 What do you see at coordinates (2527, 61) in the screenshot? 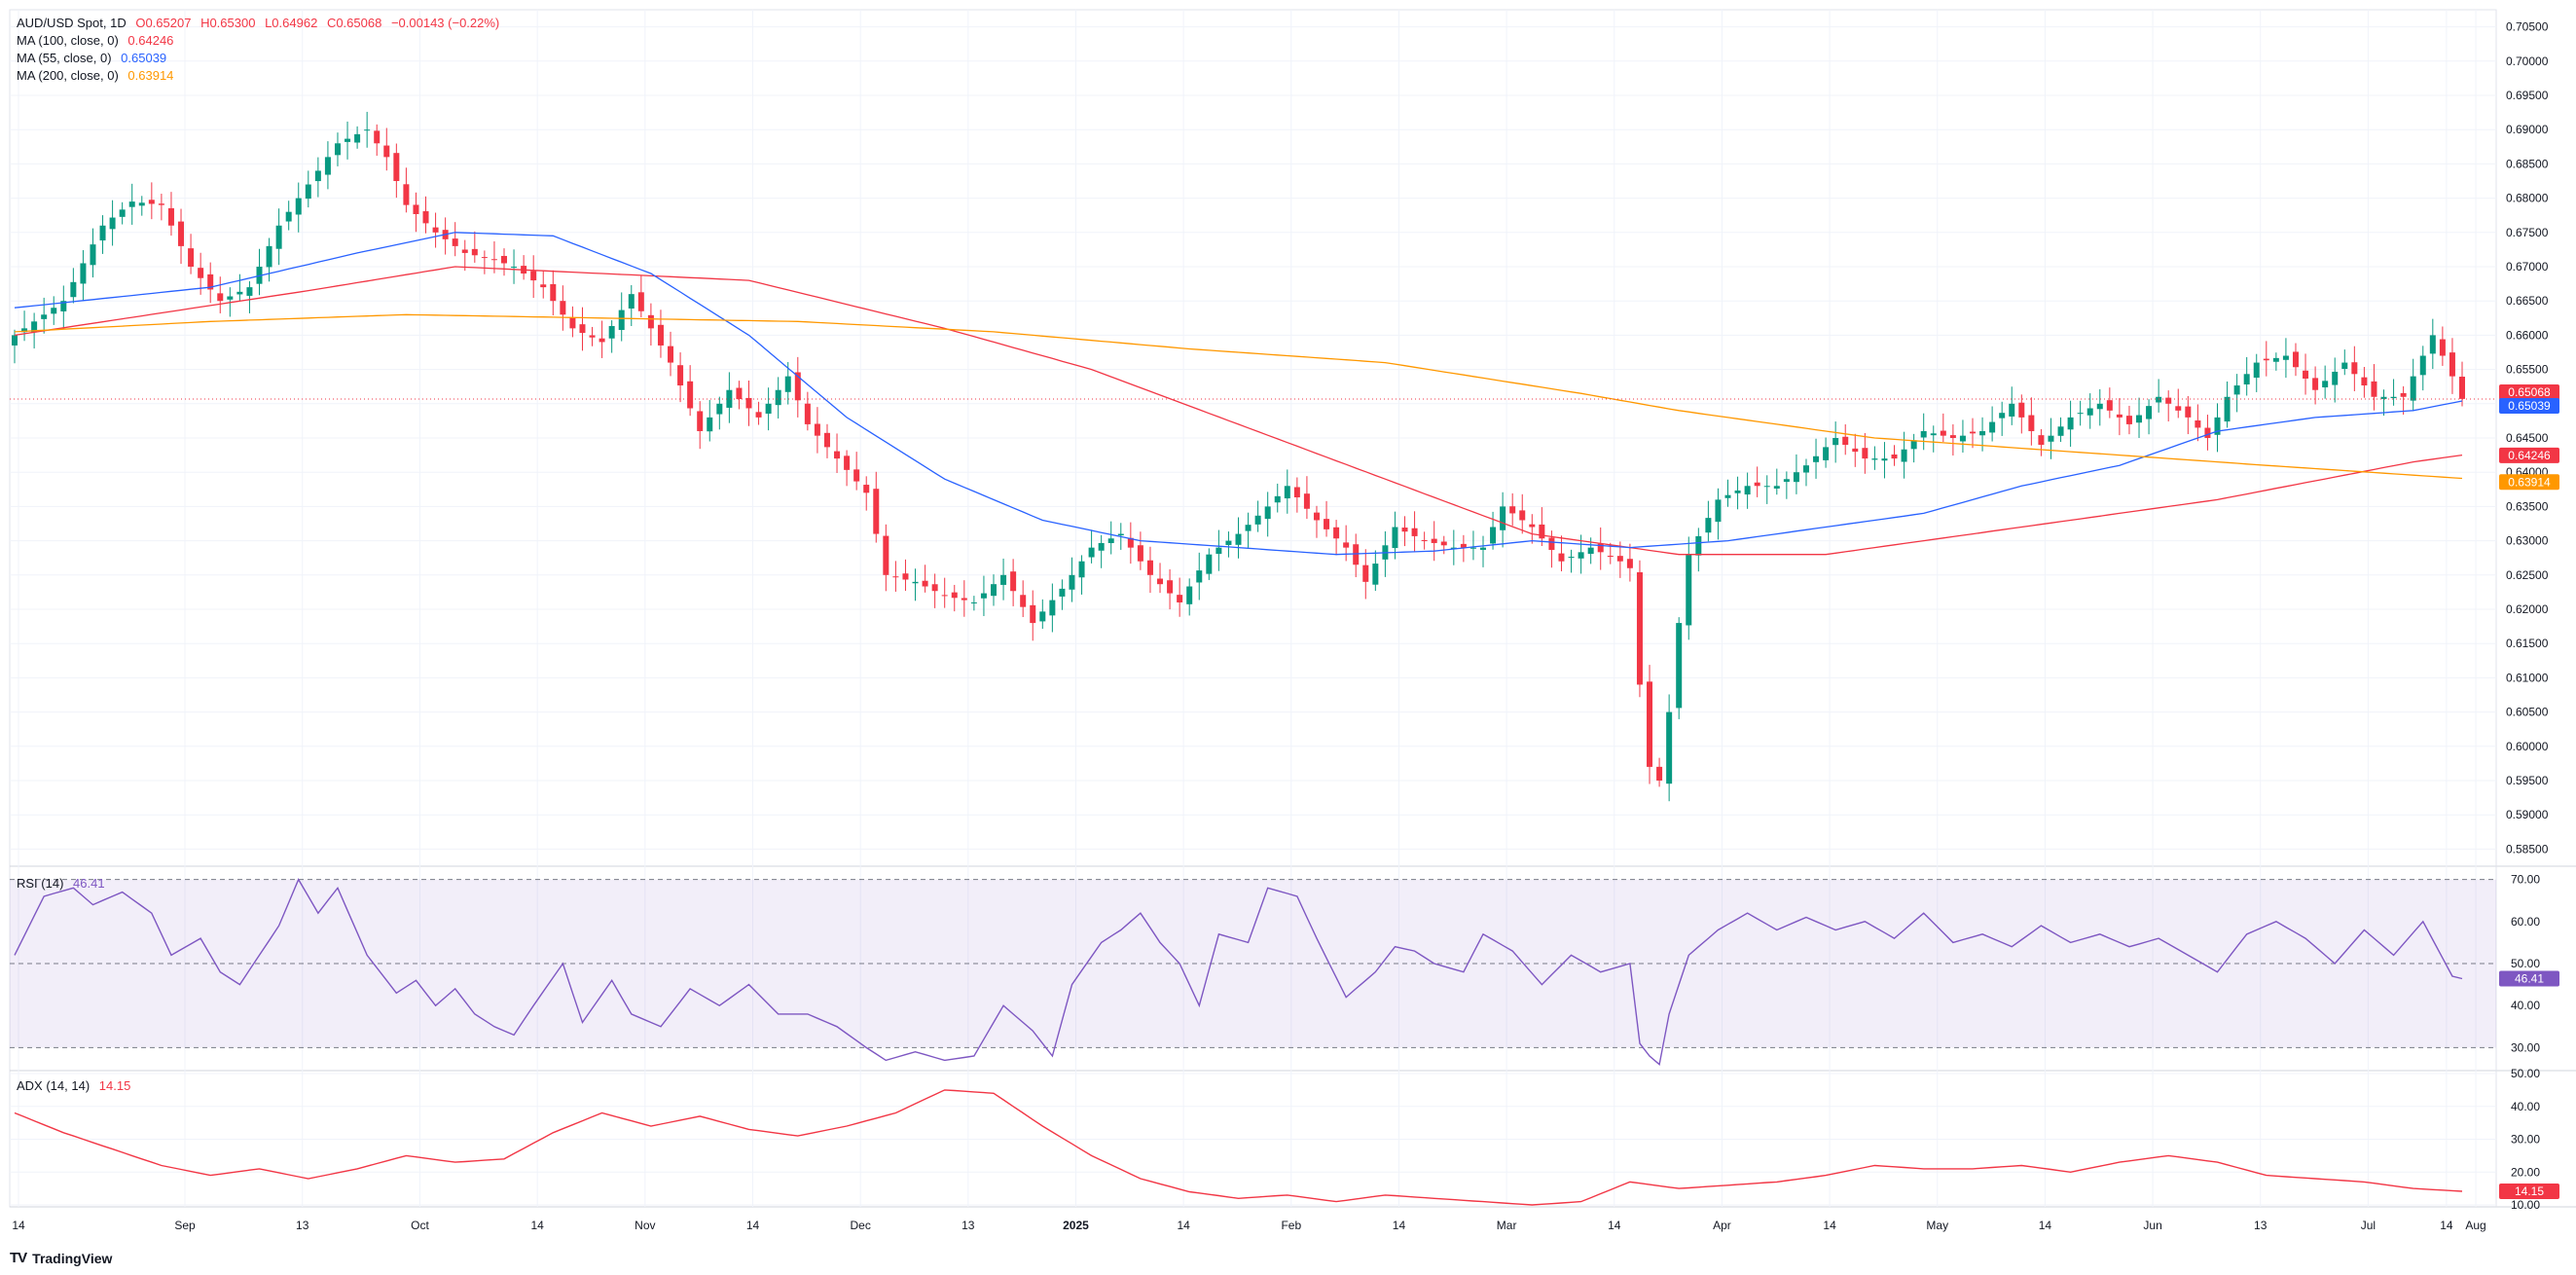
I see `price-axis-label: 0.70000` at bounding box center [2527, 61].